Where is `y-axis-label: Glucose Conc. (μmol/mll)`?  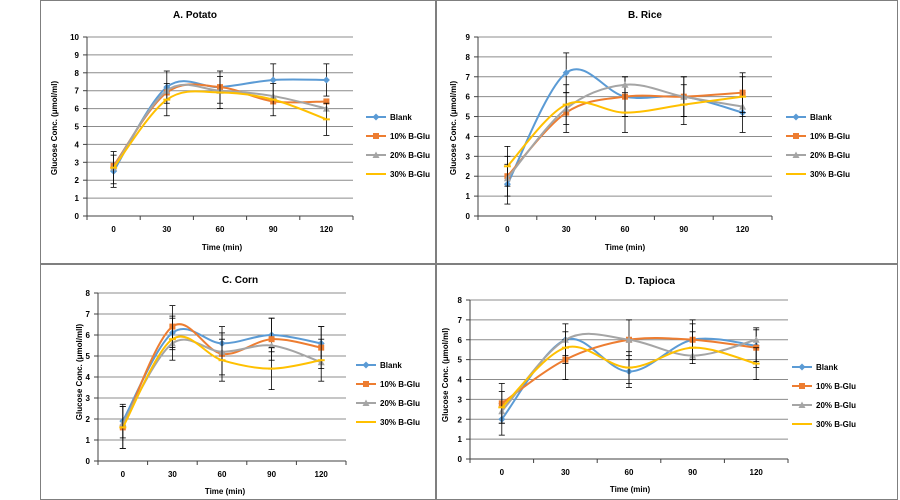
y-axis-label: Glucose Conc. (μmol/mll) is located at coordinates (79, 371).